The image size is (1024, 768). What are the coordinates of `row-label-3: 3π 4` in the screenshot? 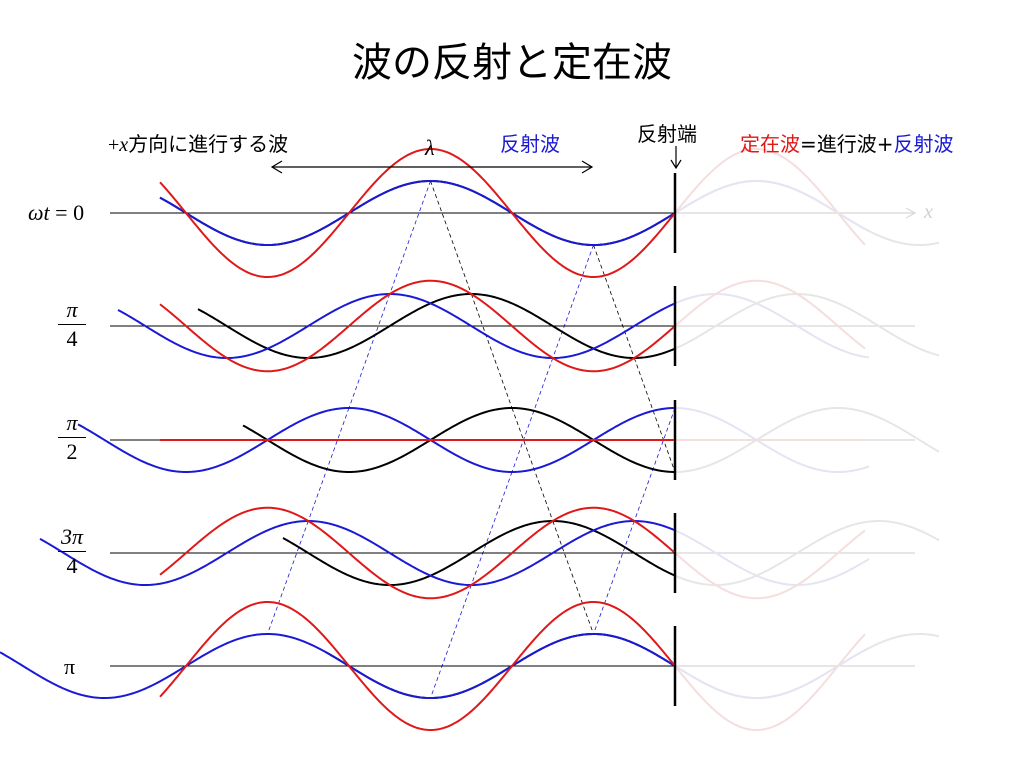 It's located at (72, 551).